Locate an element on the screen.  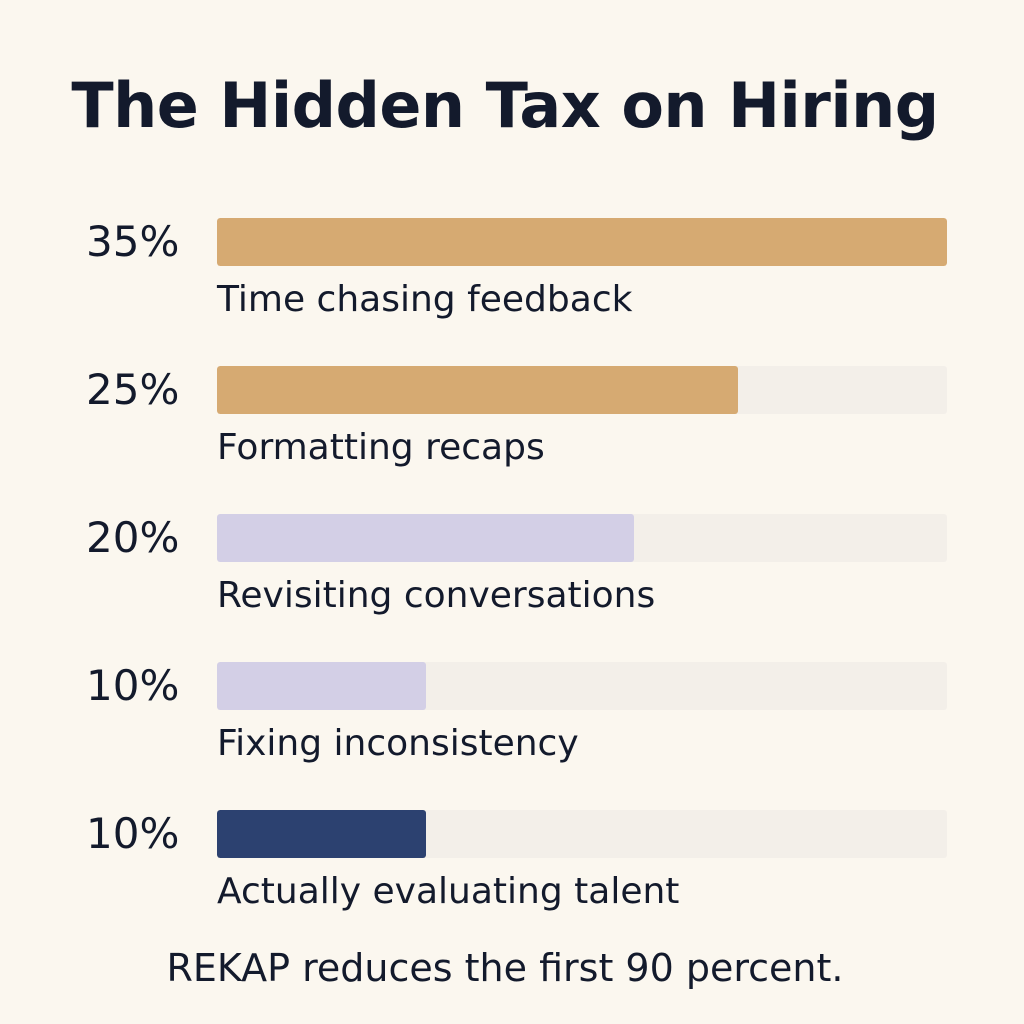
bar-row: 25% Formatting recaps is located at coordinates (512, 425).